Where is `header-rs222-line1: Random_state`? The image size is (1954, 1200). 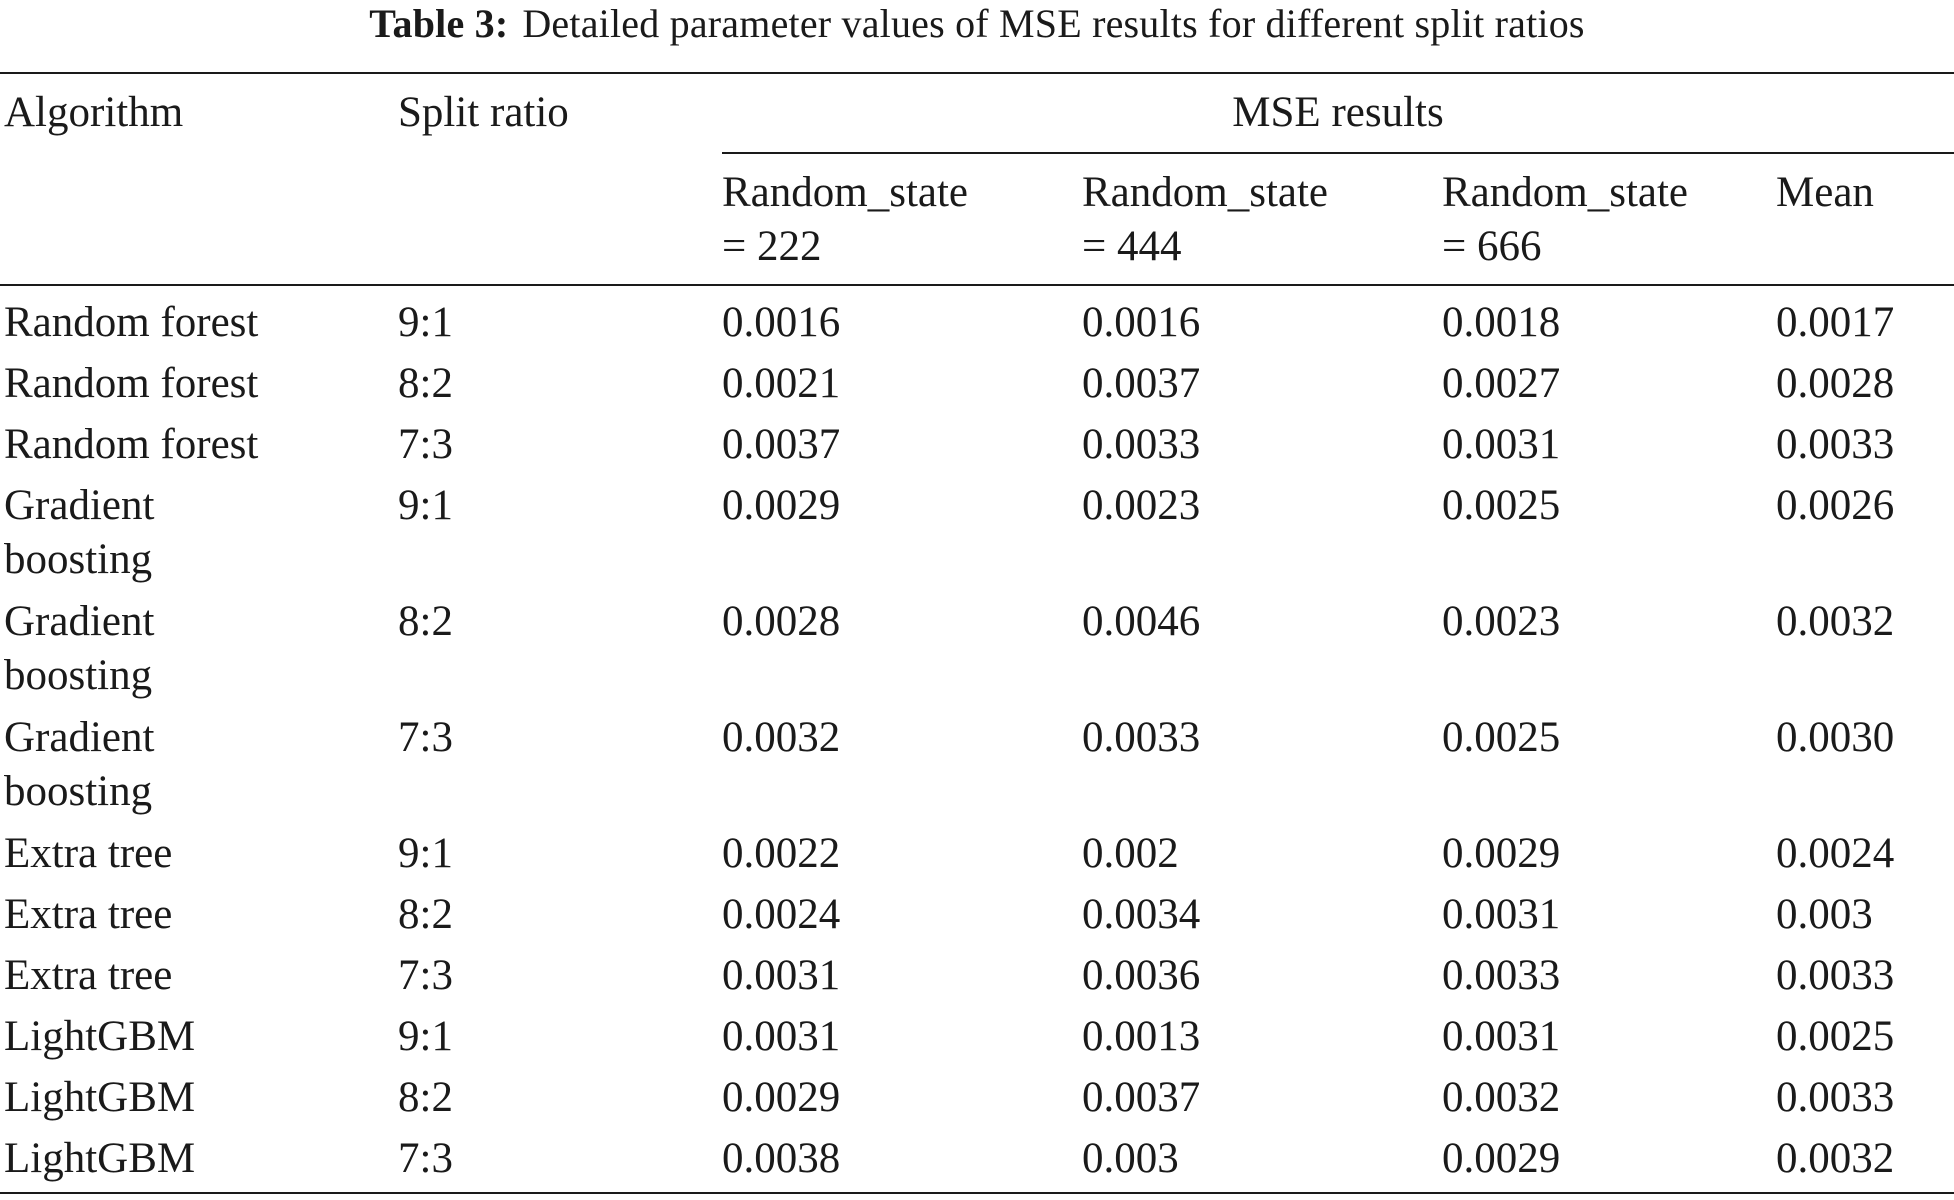
header-rs222-line1: Random_state is located at coordinates (845, 192).